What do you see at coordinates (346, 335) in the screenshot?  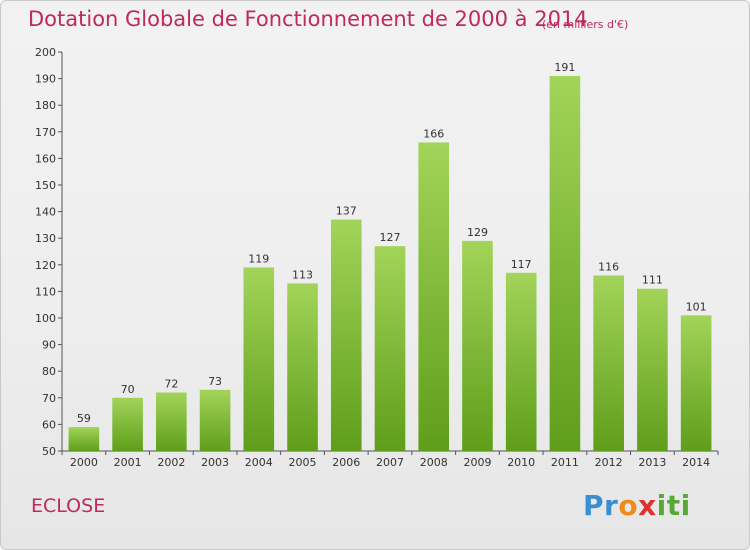 I see `bar-2006` at bounding box center [346, 335].